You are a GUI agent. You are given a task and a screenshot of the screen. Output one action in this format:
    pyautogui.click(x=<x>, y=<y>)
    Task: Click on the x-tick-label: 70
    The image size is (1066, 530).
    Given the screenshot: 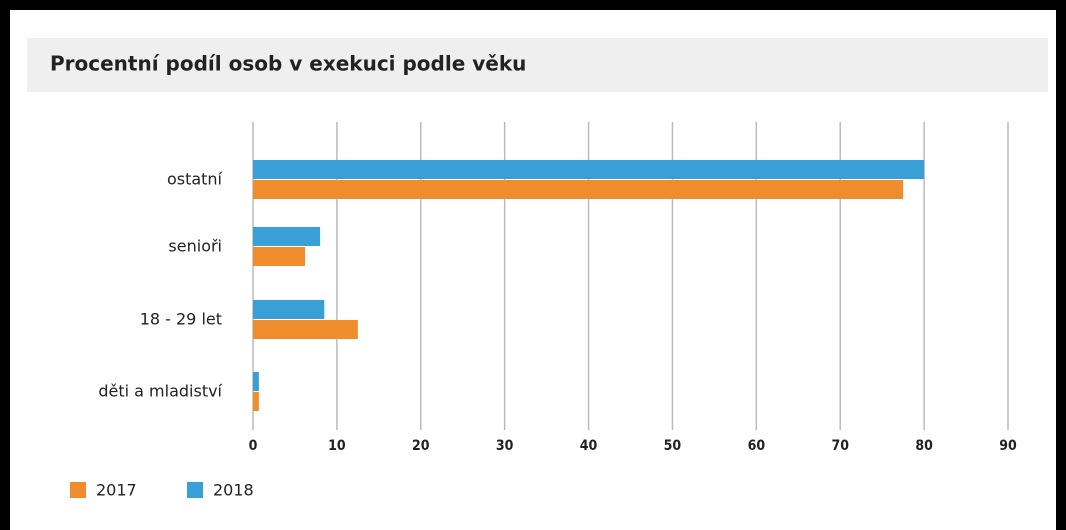 What is the action you would take?
    pyautogui.click(x=840, y=446)
    